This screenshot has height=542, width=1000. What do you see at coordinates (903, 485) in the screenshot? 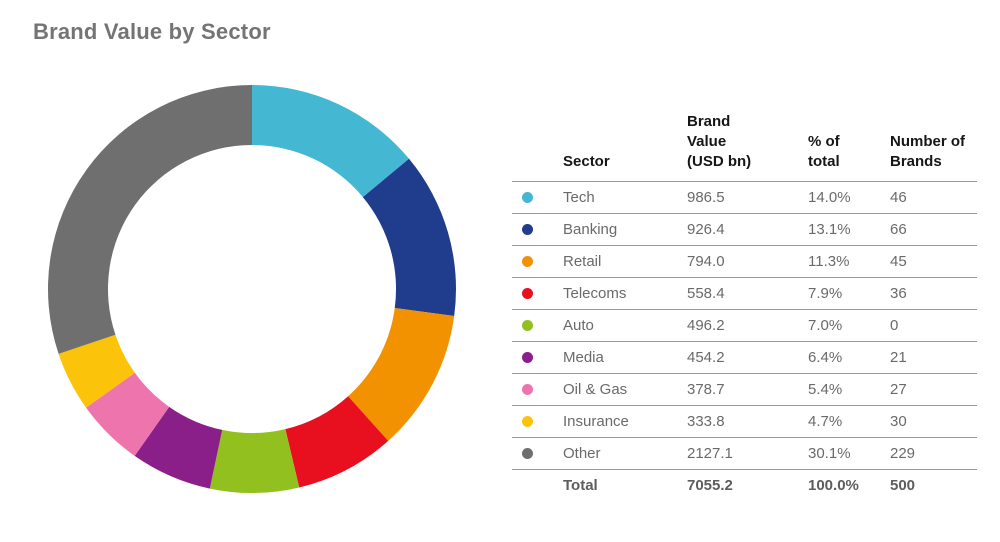
I see `brands-cell: 500` at bounding box center [903, 485].